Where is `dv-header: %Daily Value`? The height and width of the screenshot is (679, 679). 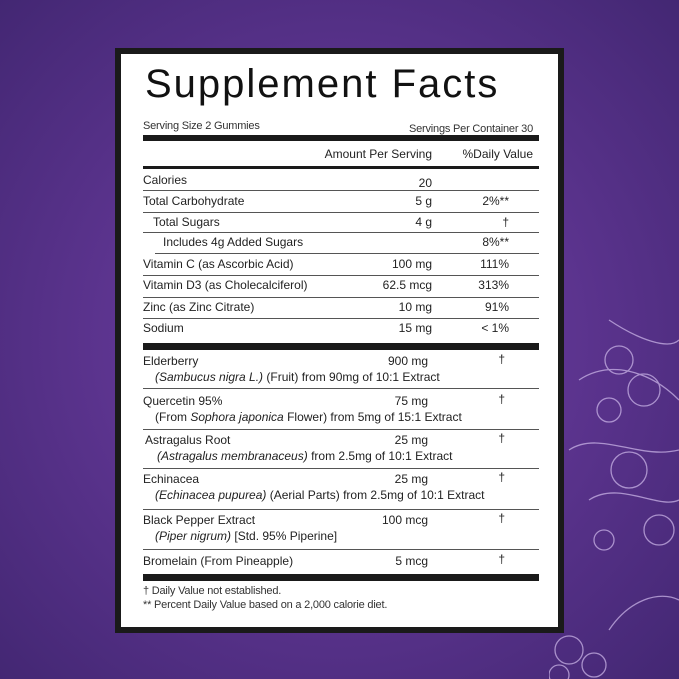 dv-header: %Daily Value is located at coordinates (497, 154).